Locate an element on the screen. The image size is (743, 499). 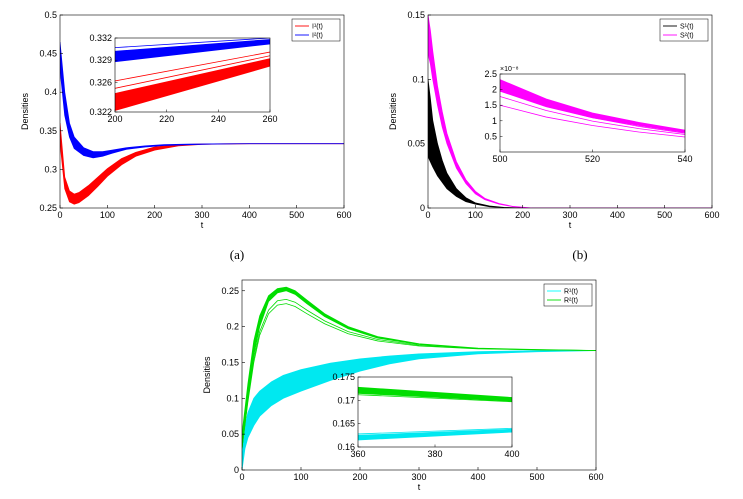
inset-y-tick-label: 1.5 is located at coordinates (490, 105).